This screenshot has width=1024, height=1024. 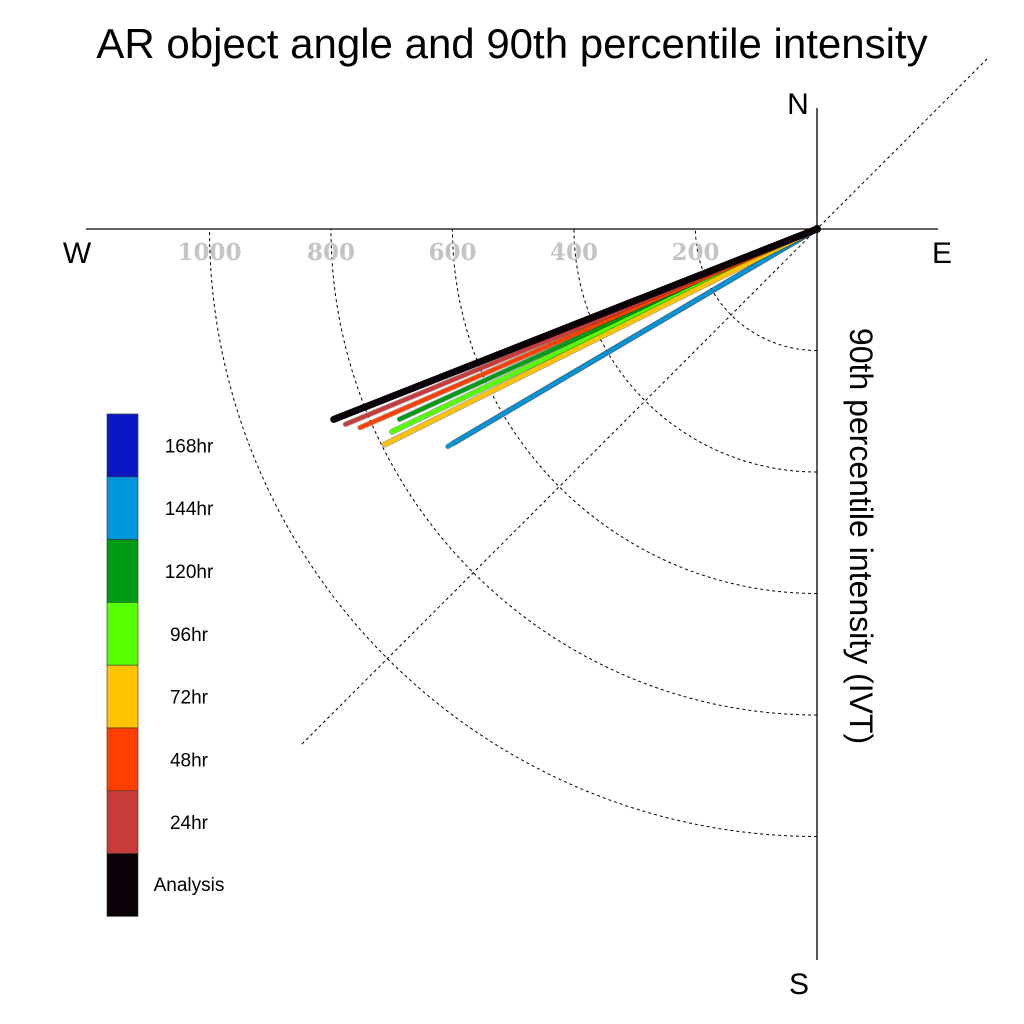 I want to click on radial-tick-label-800: 800, so click(x=331, y=252).